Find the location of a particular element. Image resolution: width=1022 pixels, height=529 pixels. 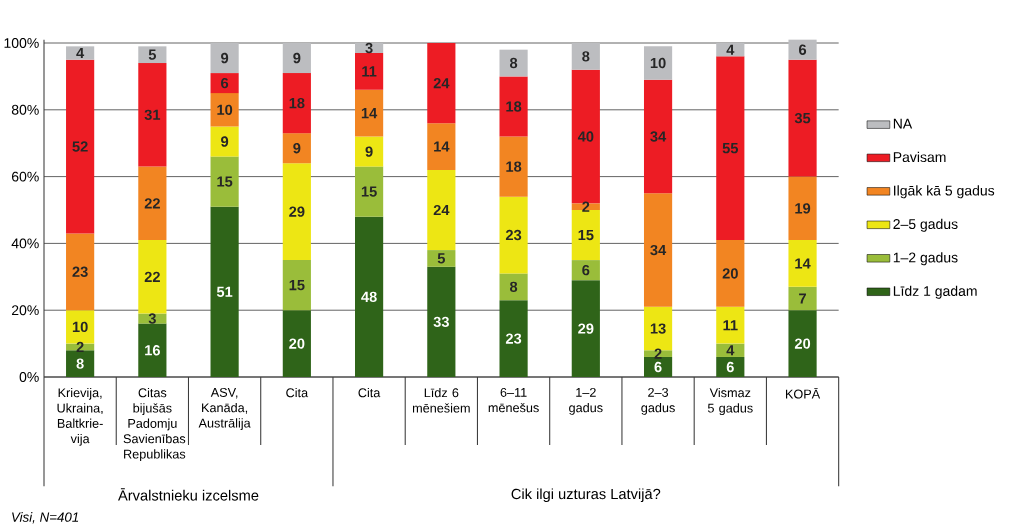

data-label: 35 is located at coordinates (802, 118).